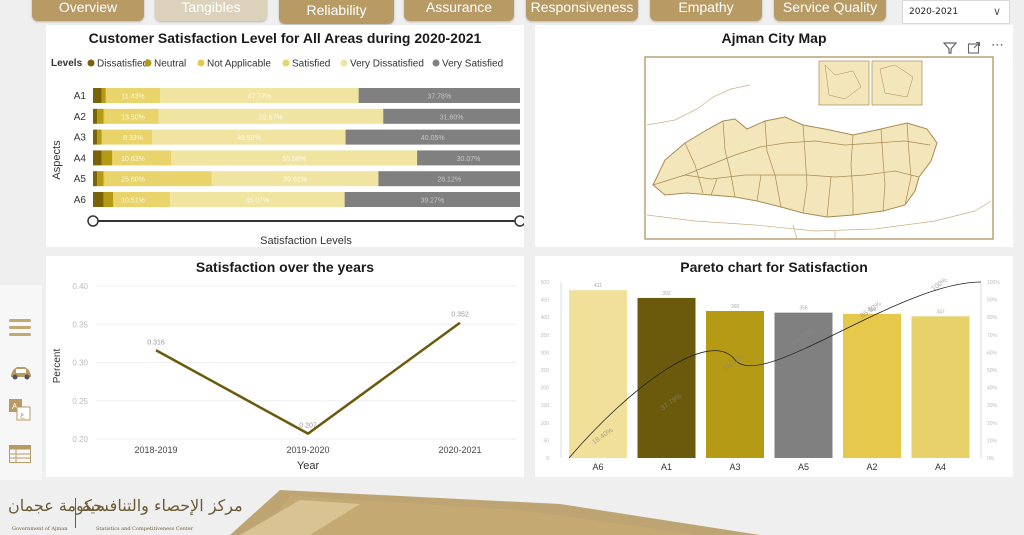  What do you see at coordinates (80, 117) in the screenshot?
I see `y-tick-label: A2` at bounding box center [80, 117].